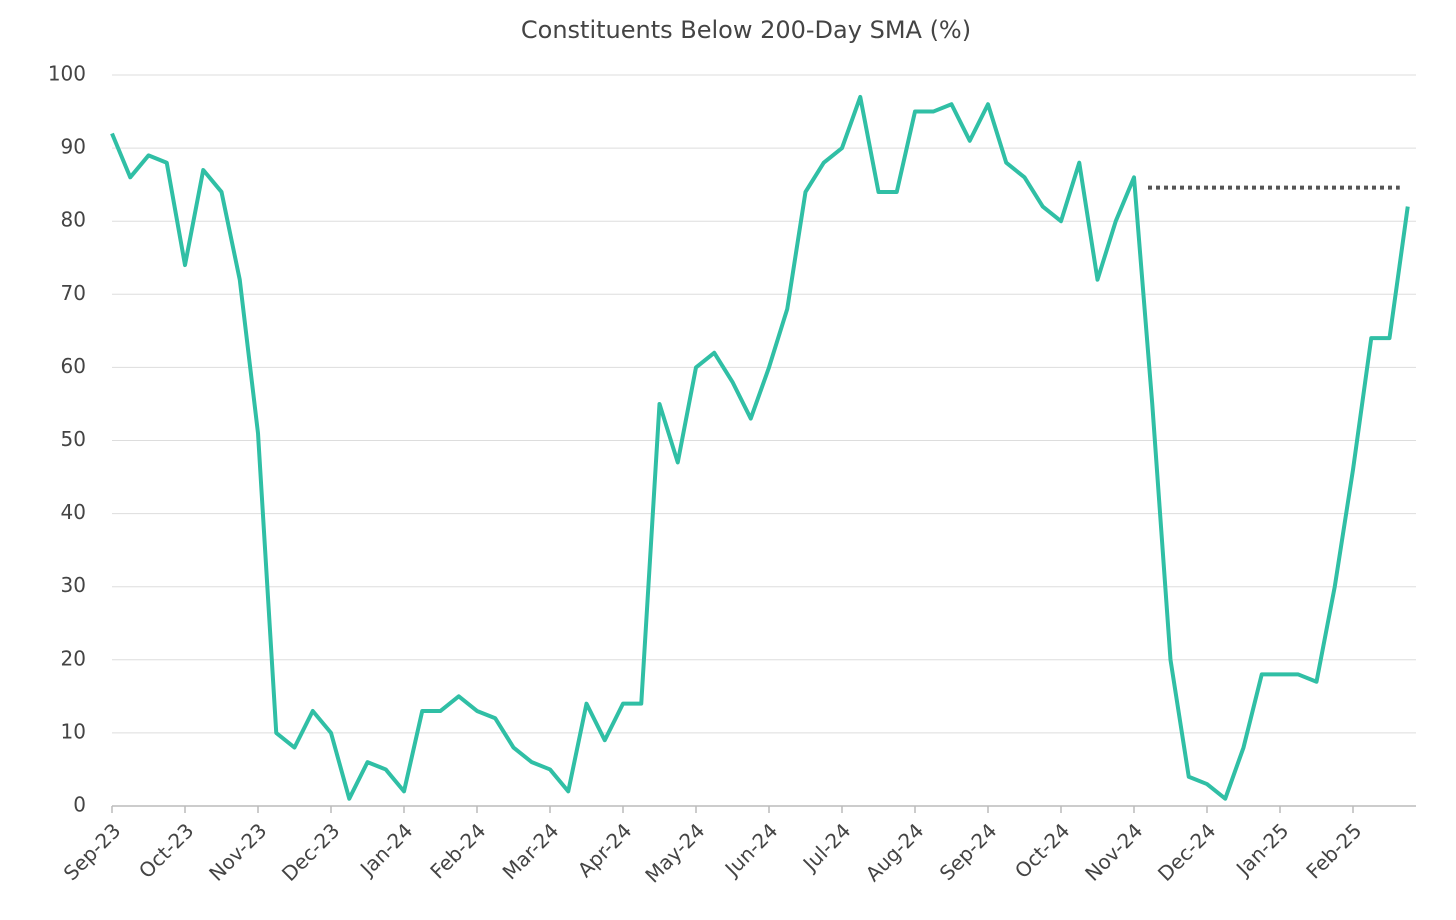  Describe the element at coordinates (237, 851) in the screenshot. I see `x-tick-label: Nov-23` at that location.